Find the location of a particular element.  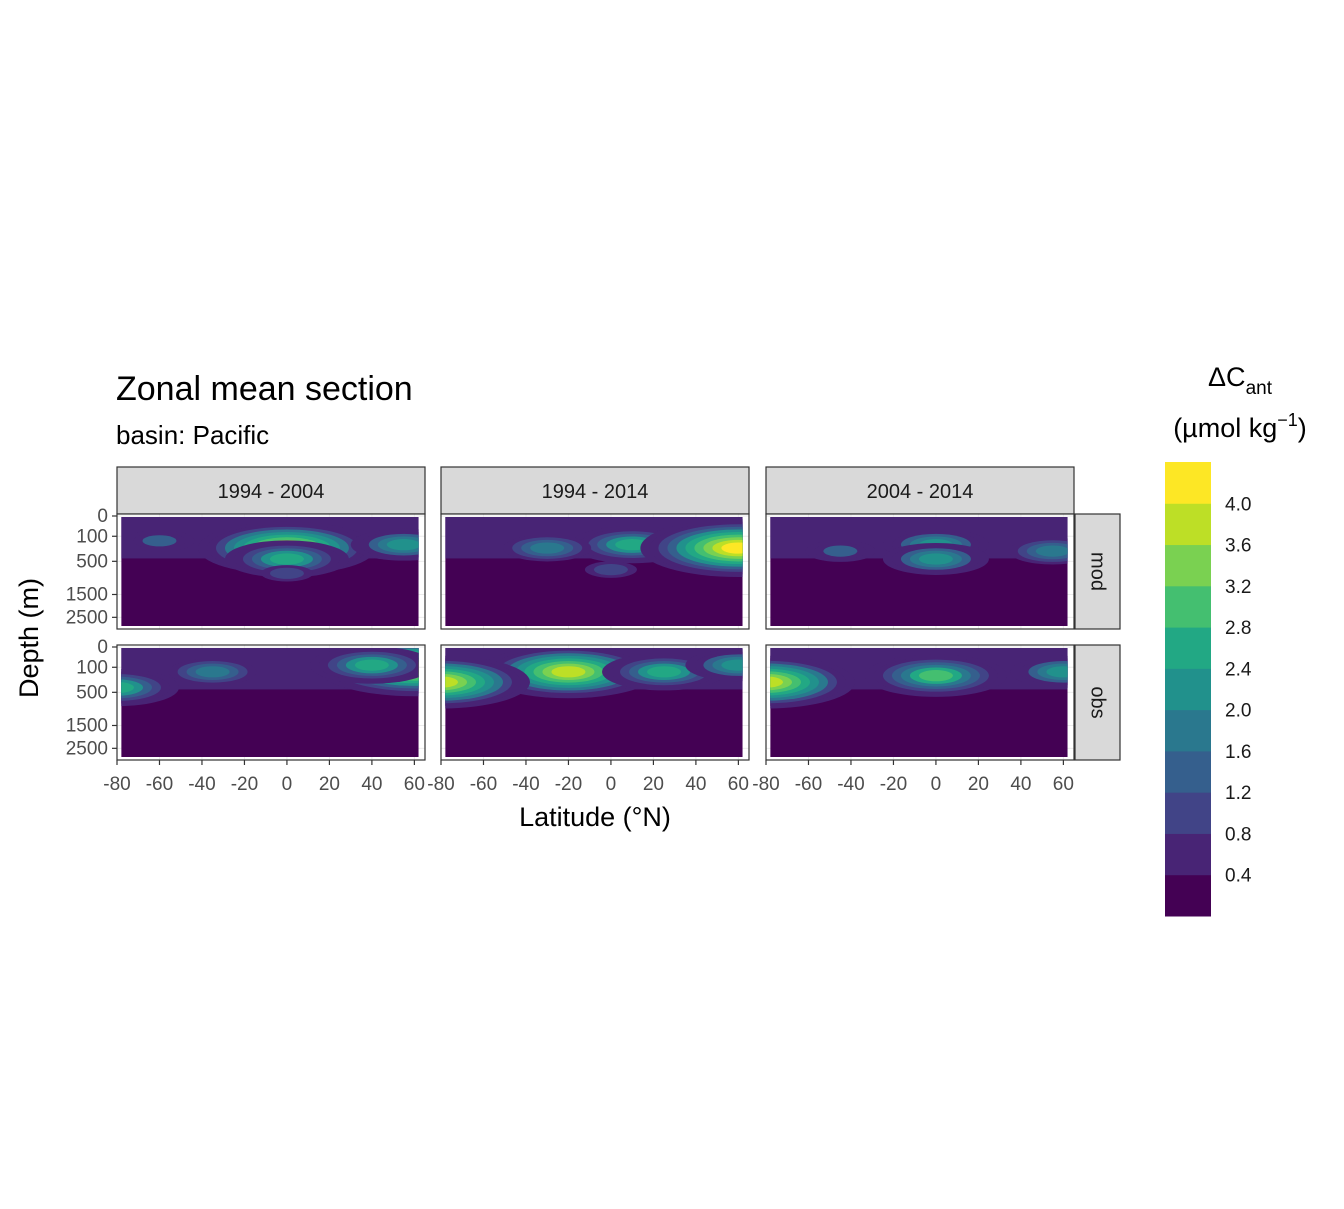

facet-strip-label: 1994 - 2014 is located at coordinates (595, 492).